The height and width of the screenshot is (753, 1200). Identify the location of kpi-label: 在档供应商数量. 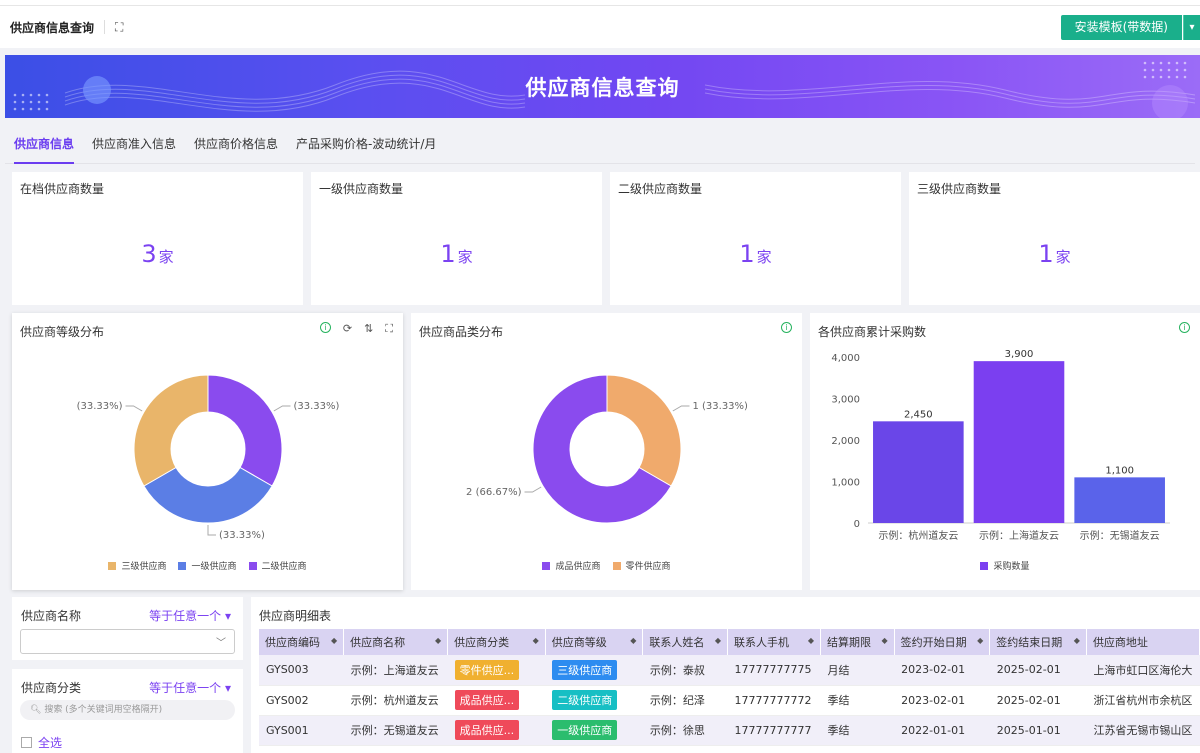
(62, 189).